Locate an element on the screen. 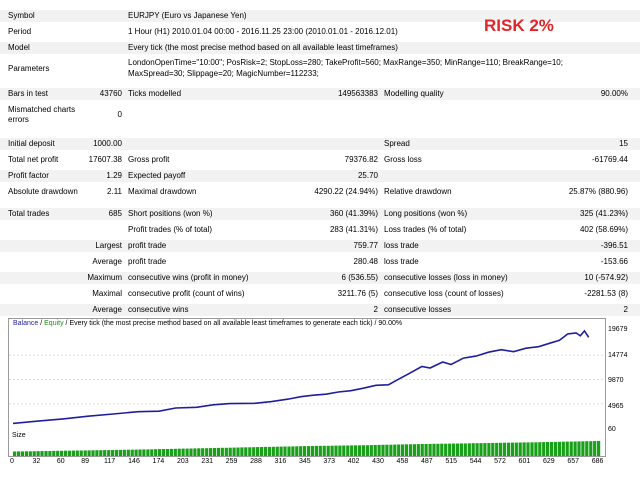 The width and height of the screenshot is (640, 480). x-tick-label: 89 is located at coordinates (85, 461).